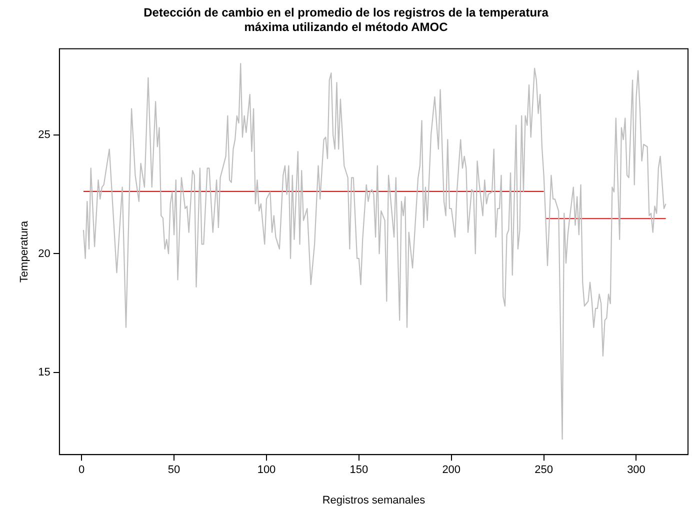 Image resolution: width=692 pixels, height=515 pixels. What do you see at coordinates (346, 13) in the screenshot?
I see `text: Detección de cambio en el promedio de los registros de la temperatura` at bounding box center [346, 13].